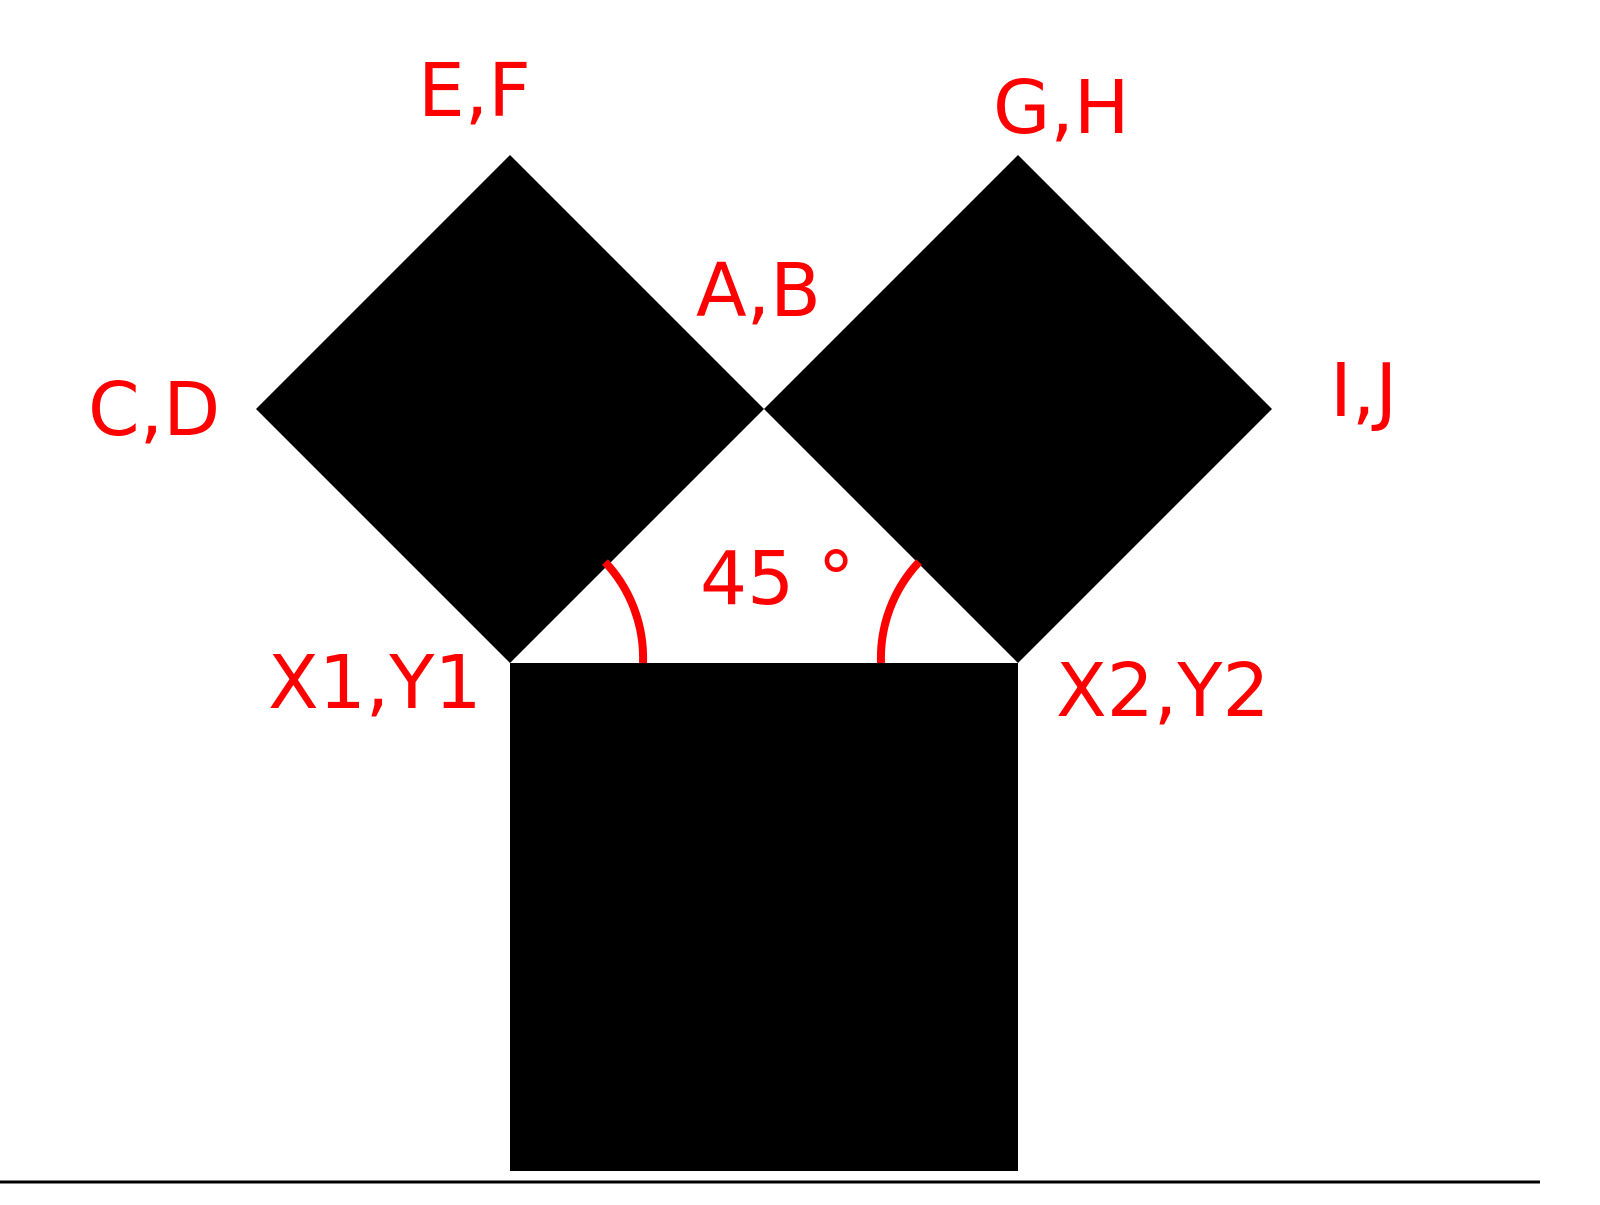  I want to click on label-angle-45: 45 °, so click(777, 579).